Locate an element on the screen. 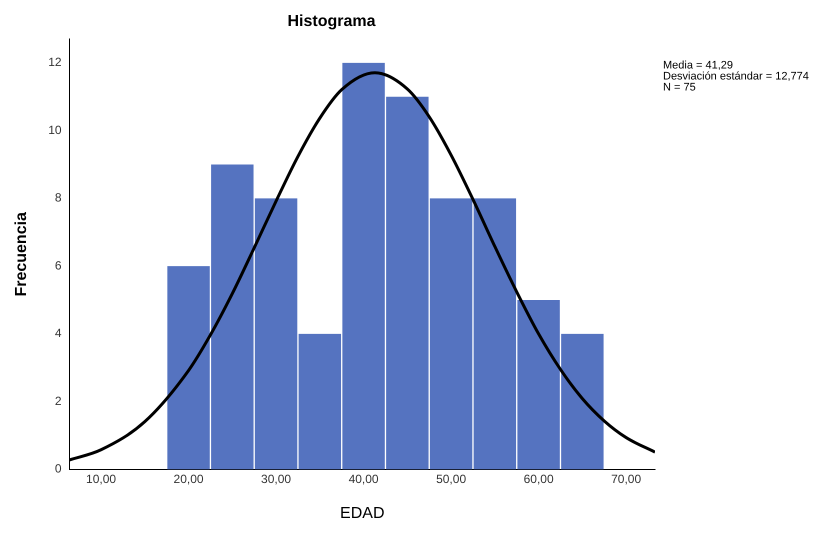 This screenshot has height=535, width=828. x-tick-label: 70,00 is located at coordinates (626, 479).